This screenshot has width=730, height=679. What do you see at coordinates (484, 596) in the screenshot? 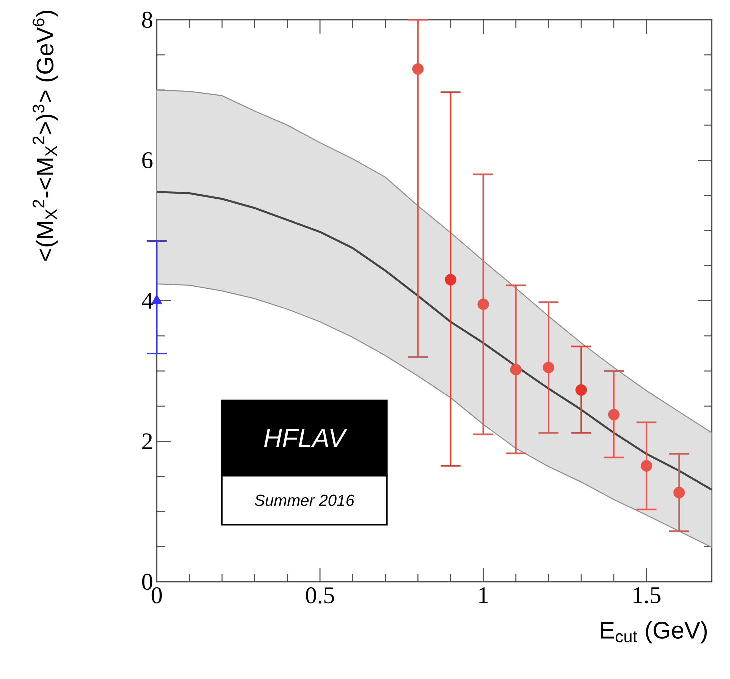
I see `x-tick-label: 1` at bounding box center [484, 596].